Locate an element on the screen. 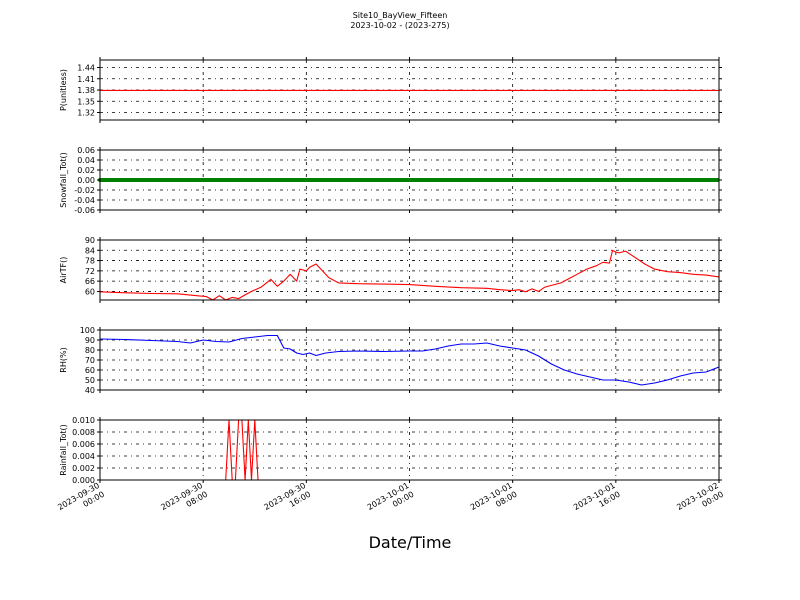 The width and height of the screenshot is (800, 600). y-tick-label: 72 is located at coordinates (90, 271).